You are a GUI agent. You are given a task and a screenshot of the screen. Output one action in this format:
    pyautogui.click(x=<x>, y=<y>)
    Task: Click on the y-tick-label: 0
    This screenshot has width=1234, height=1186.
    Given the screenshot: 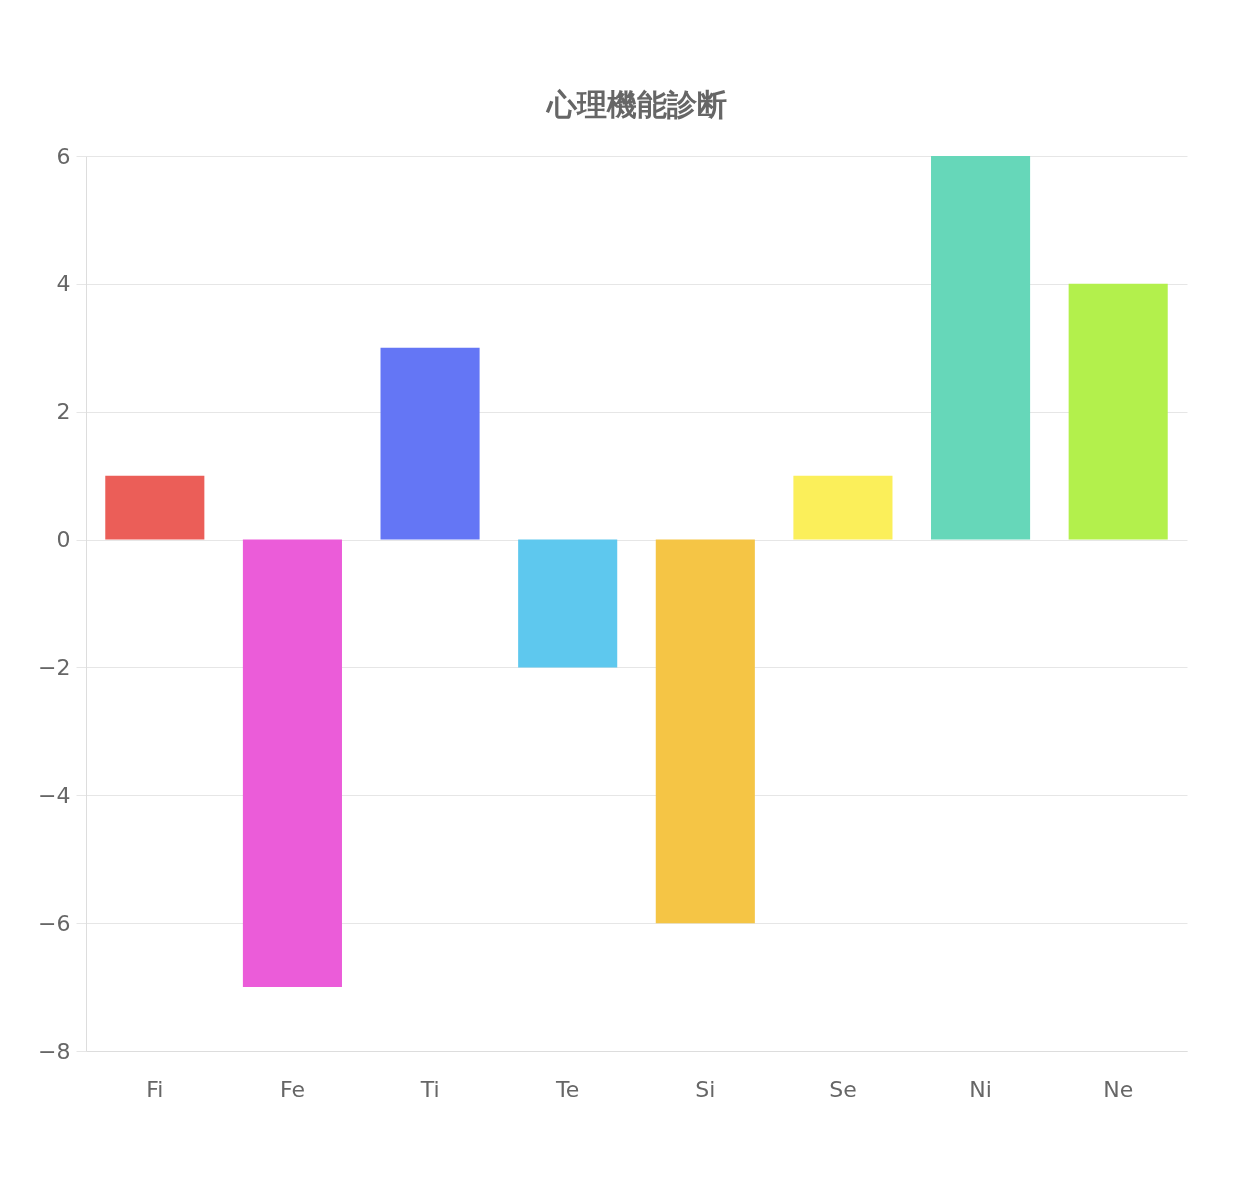 What is the action you would take?
    pyautogui.click(x=63, y=540)
    